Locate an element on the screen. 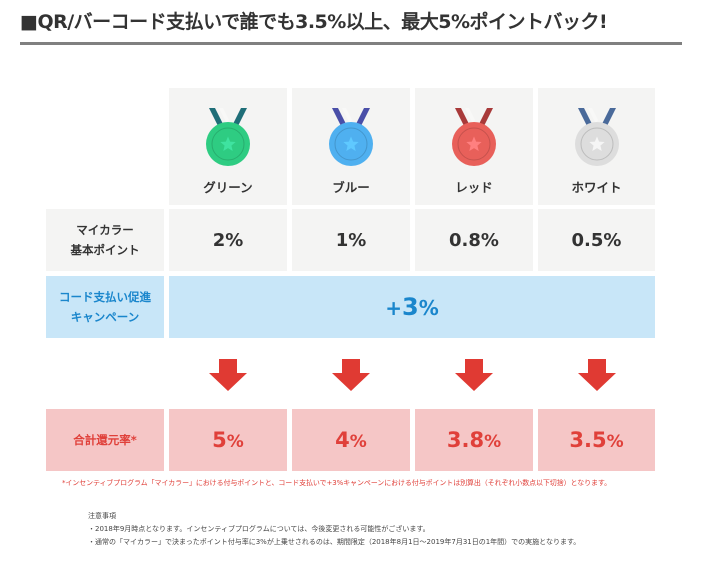 This screenshot has width=701, height=562. total-value: 4% is located at coordinates (351, 440).